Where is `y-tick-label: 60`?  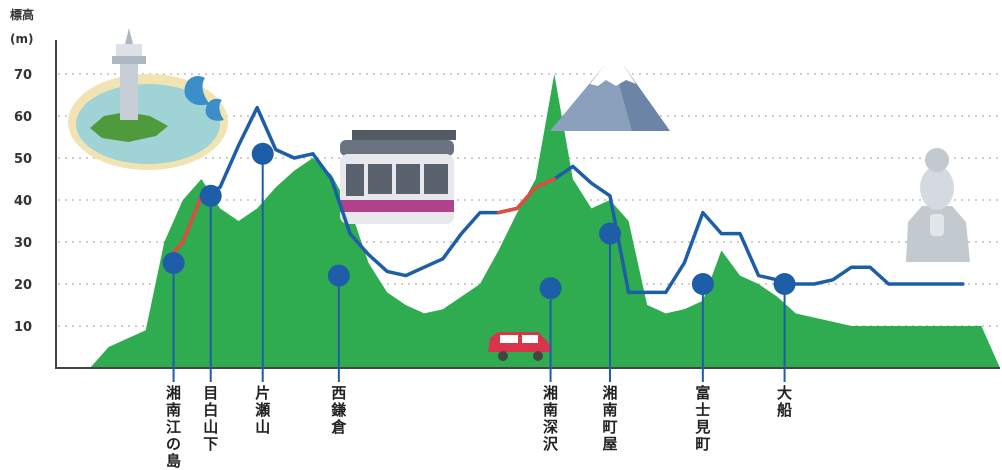
y-tick-label: 60 is located at coordinates (23, 117).